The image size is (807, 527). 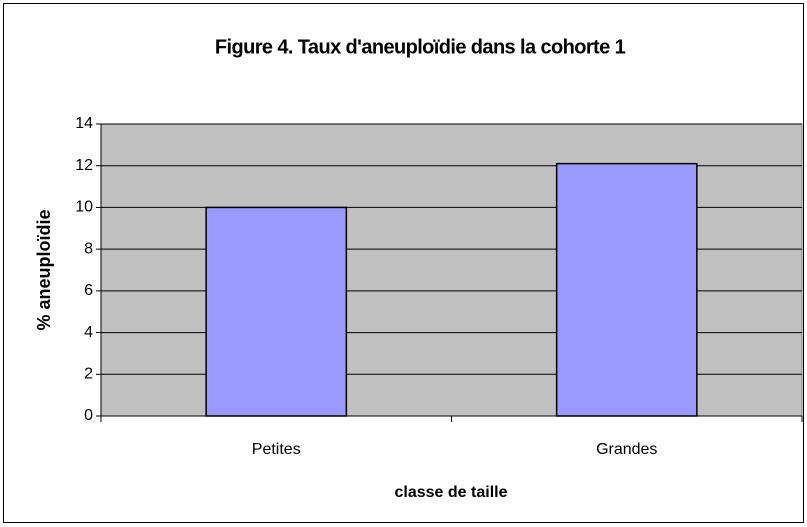 I want to click on y-tick-label: 14, so click(x=84, y=123).